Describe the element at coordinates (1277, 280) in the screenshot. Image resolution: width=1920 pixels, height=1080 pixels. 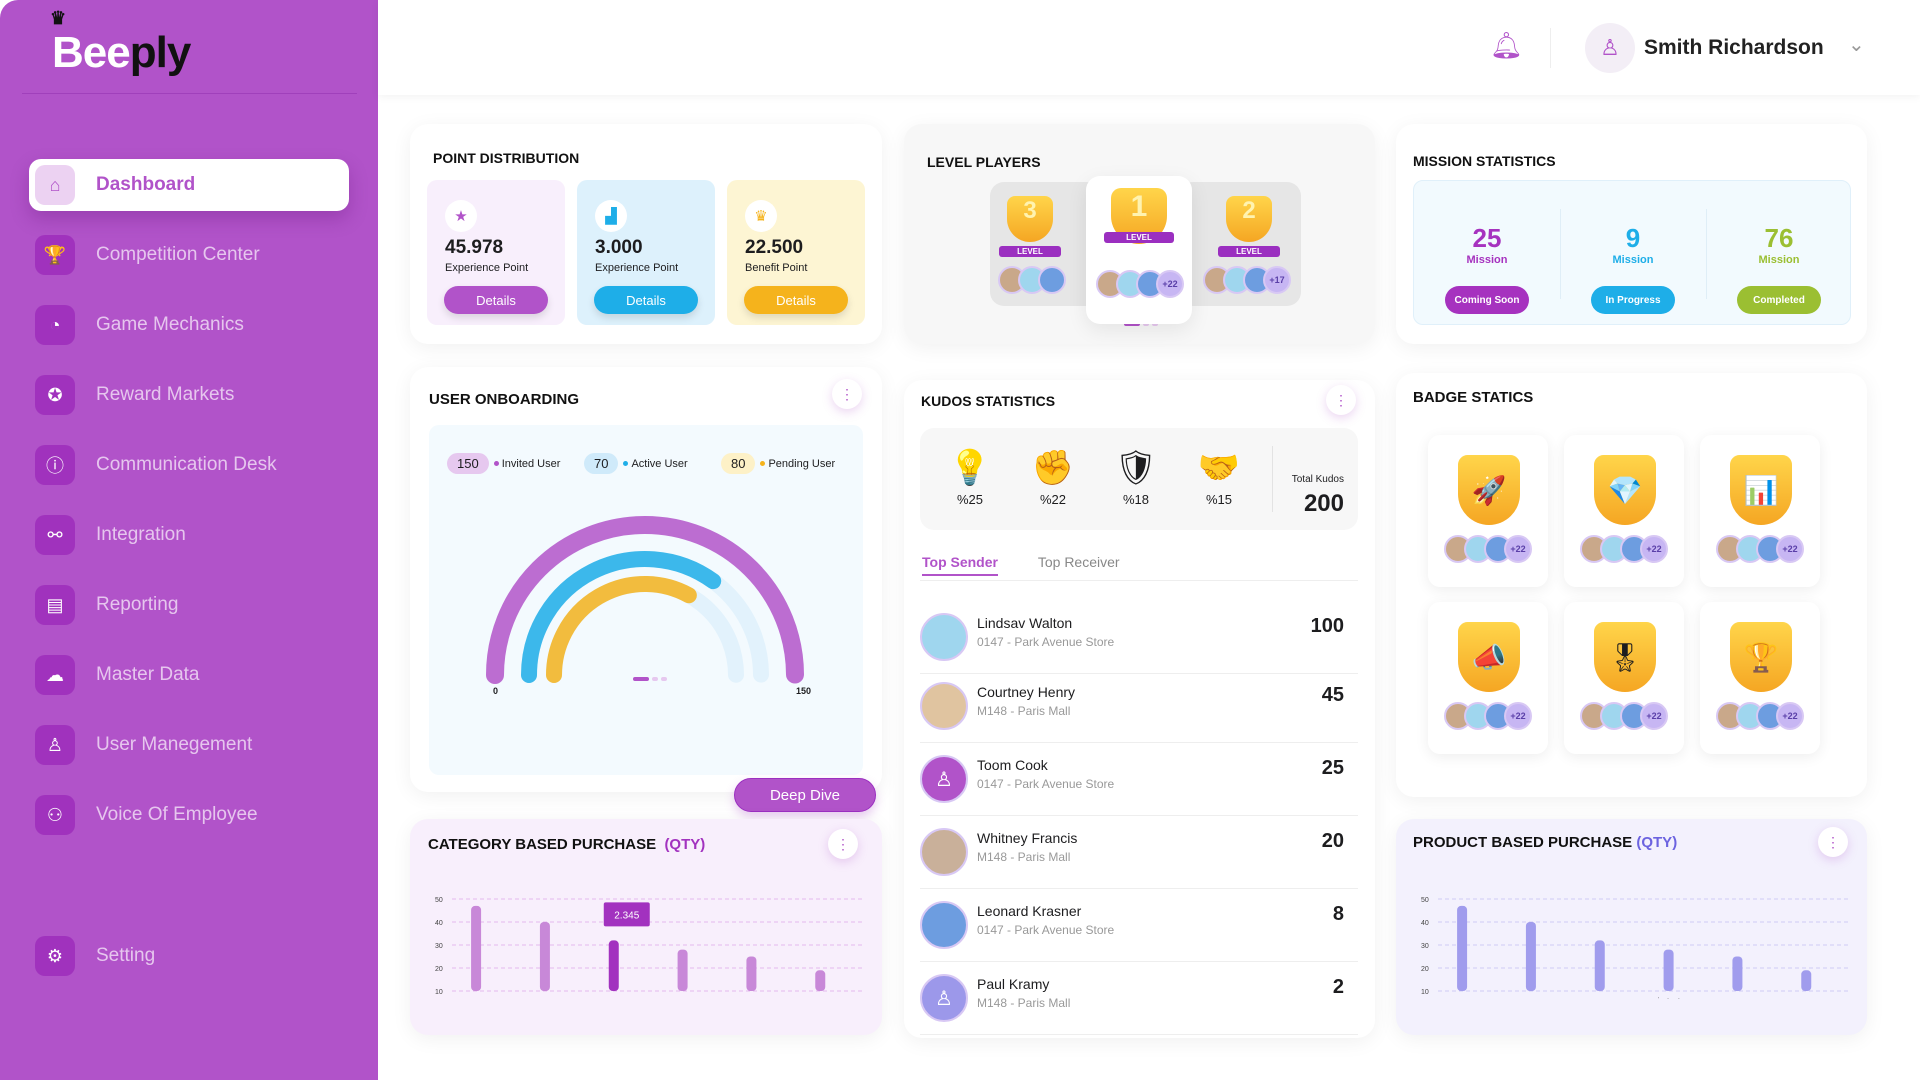
I see `more-count: +17` at that location.